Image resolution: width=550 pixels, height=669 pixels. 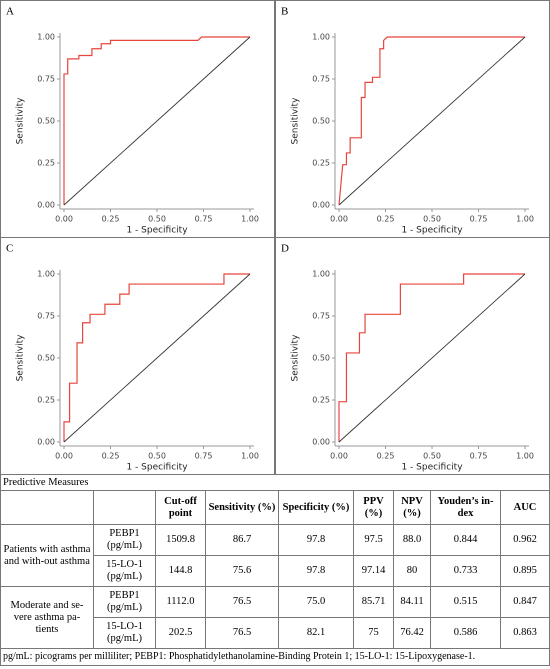 What do you see at coordinates (242, 571) in the screenshot?
I see `table-value: 75.6` at bounding box center [242, 571].